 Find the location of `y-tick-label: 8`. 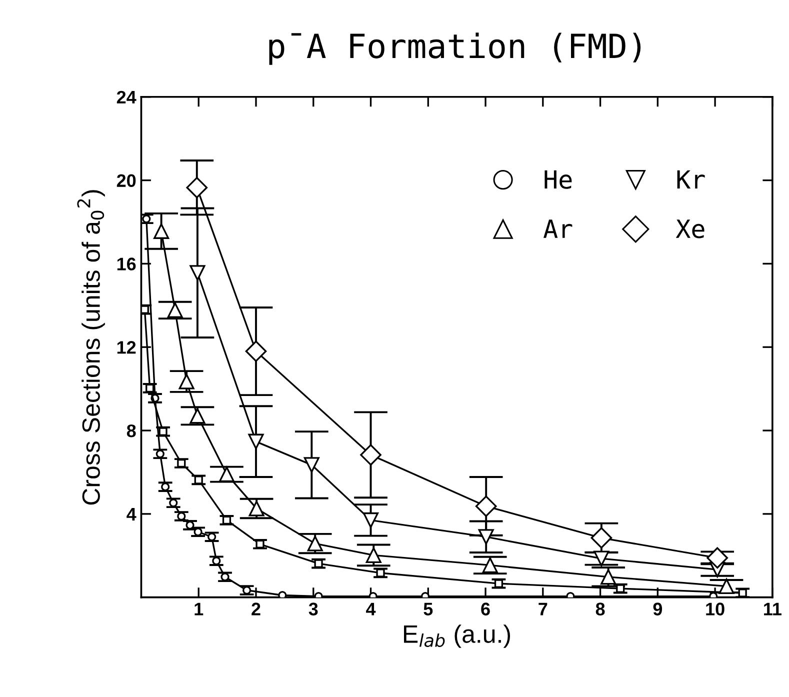

y-tick-label: 8 is located at coordinates (131, 431).